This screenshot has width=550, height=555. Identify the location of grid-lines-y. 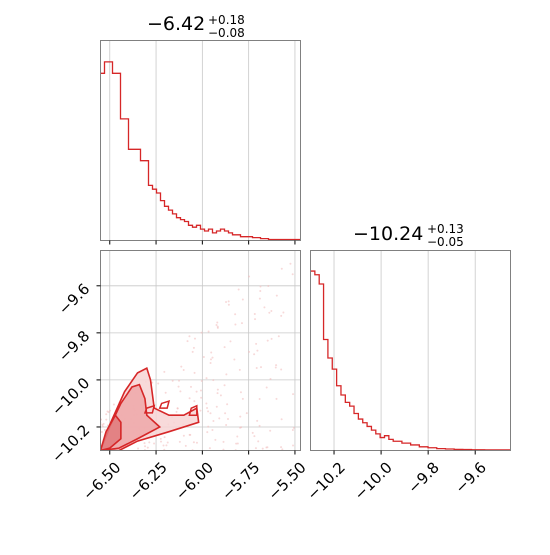
(404, 350).